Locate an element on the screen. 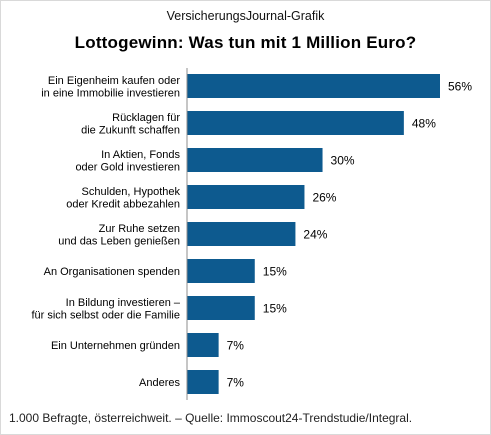 The height and width of the screenshot is (435, 491). category-label-line: oder Gold investieren is located at coordinates (127, 167).